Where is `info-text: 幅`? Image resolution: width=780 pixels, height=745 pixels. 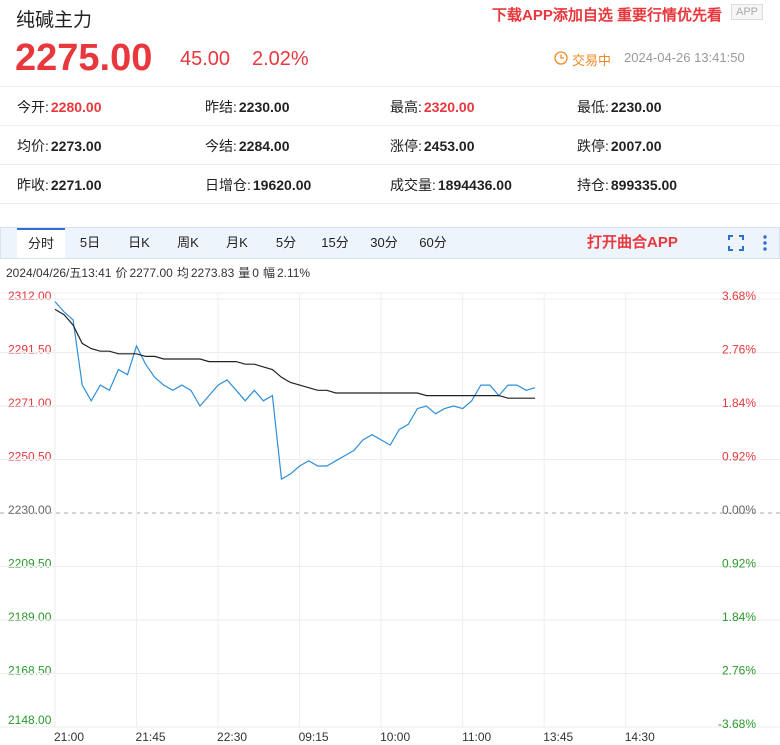 info-text: 幅 is located at coordinates (268, 273).